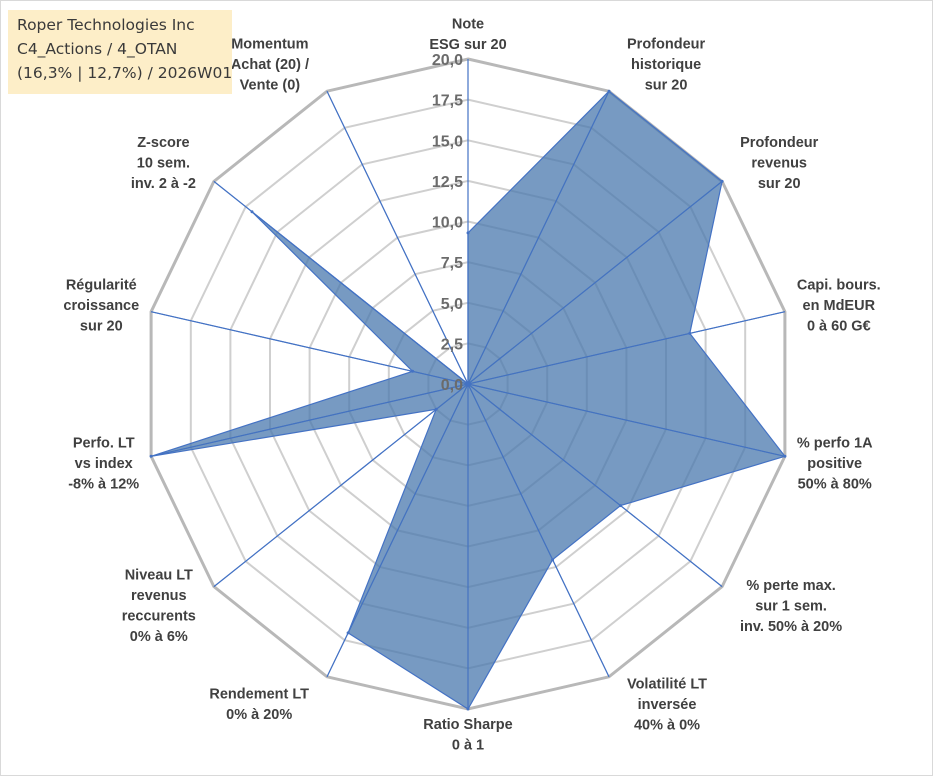 The height and width of the screenshot is (776, 933). I want to click on axis-label-line: % perte max., so click(790, 586).